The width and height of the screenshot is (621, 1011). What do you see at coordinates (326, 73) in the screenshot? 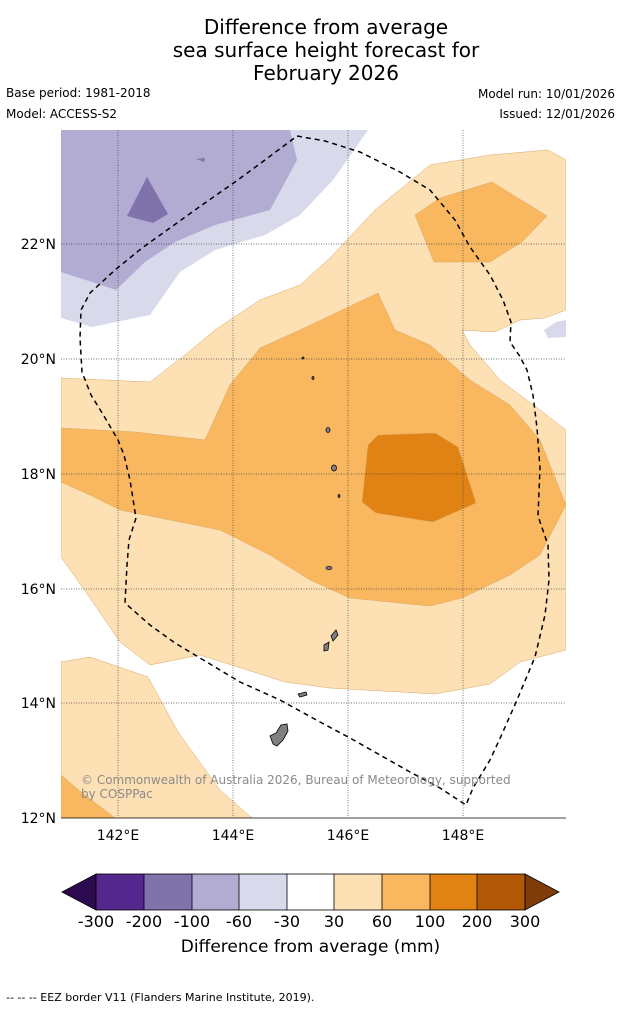
I see `title-line-3: February 2026` at bounding box center [326, 73].